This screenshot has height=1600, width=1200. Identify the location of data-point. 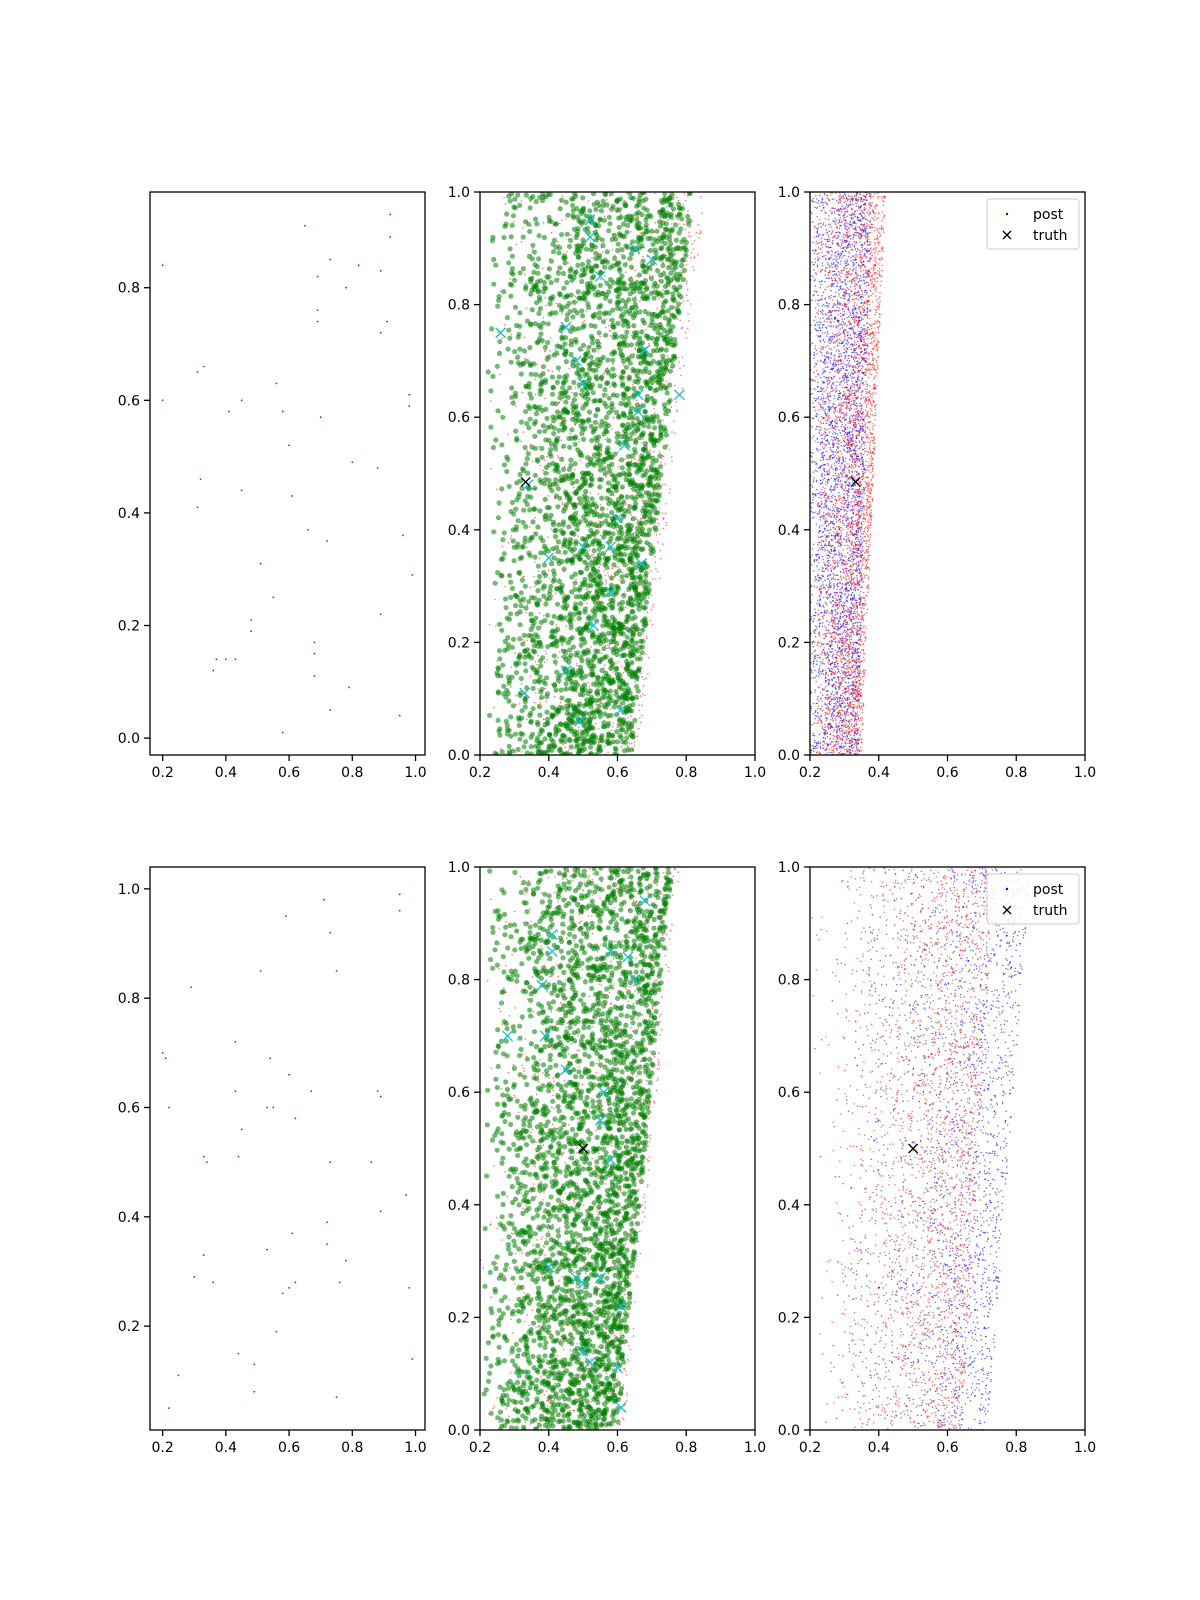
(409, 394).